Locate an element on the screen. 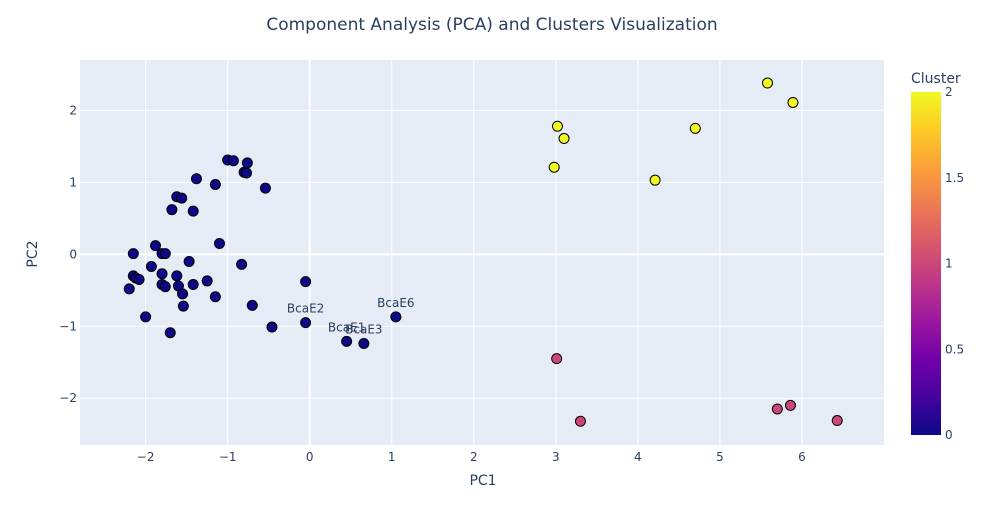 Image resolution: width=984 pixels, height=525 pixels. colorbar: Cluster 0 0.5 1 1.5 2 is located at coordinates (937, 256).